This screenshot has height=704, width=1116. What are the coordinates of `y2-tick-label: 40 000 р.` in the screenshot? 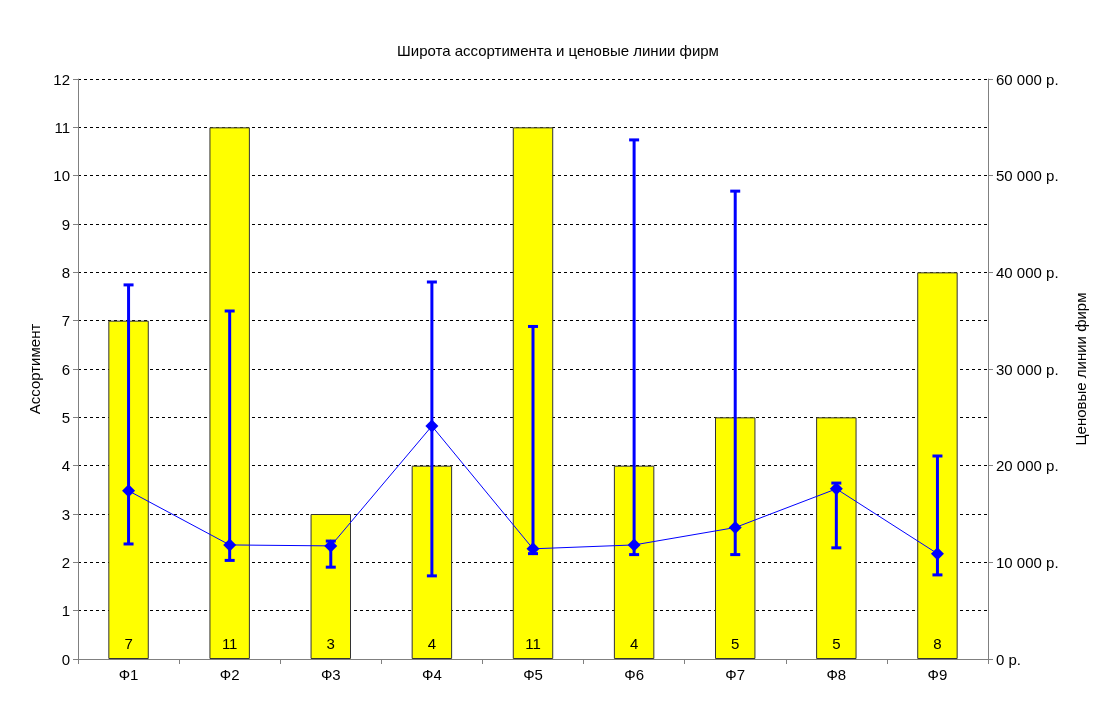 It's located at (1027, 272).